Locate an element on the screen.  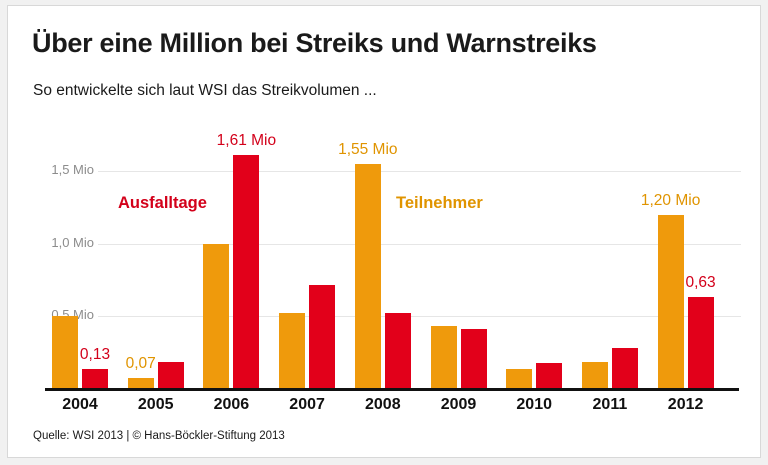
bar-teilnehmer-2011 is located at coordinates (594, 374).